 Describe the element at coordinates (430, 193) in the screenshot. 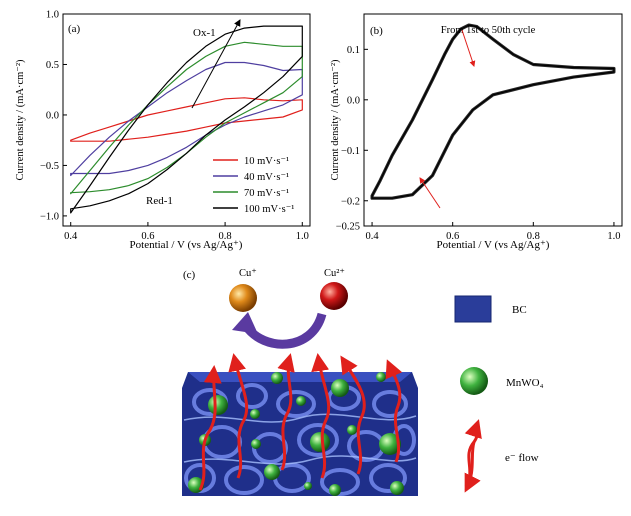

I see `cycle-arrow-bottom` at that location.